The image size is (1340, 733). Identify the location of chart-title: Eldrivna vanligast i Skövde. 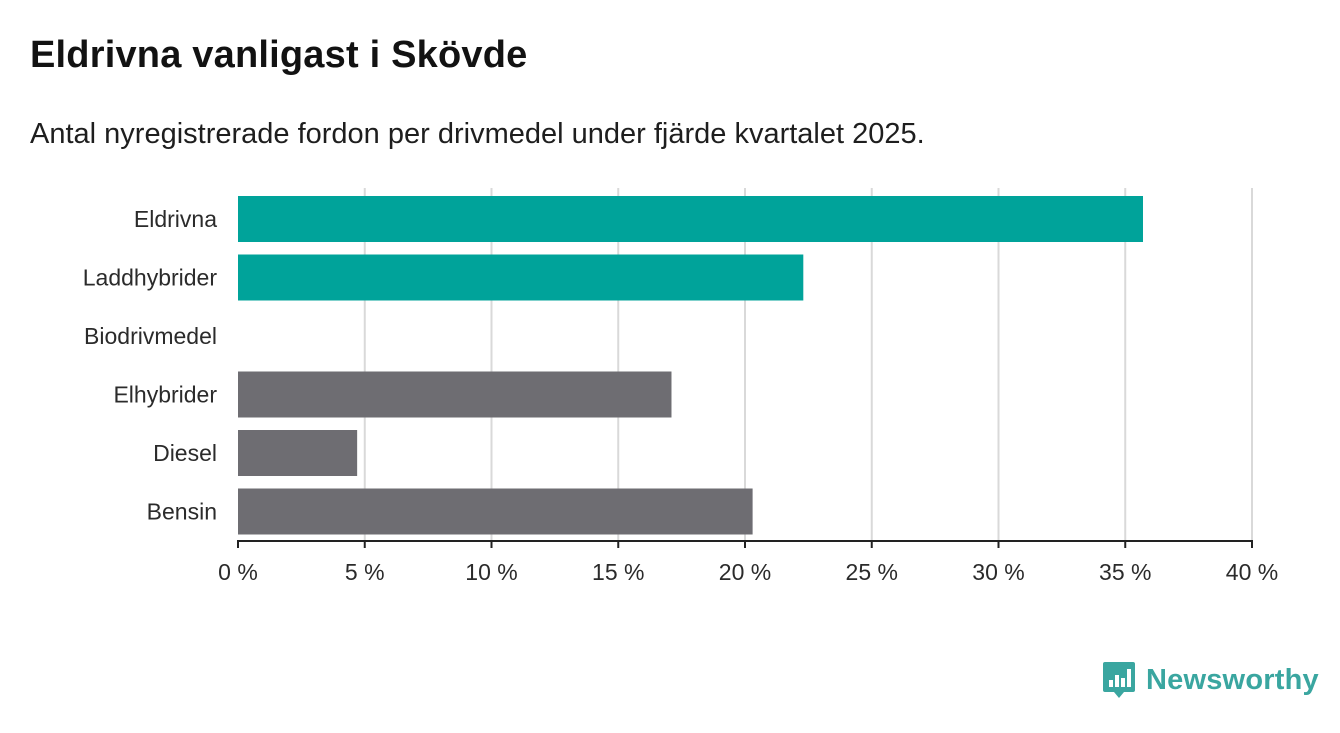
(279, 55).